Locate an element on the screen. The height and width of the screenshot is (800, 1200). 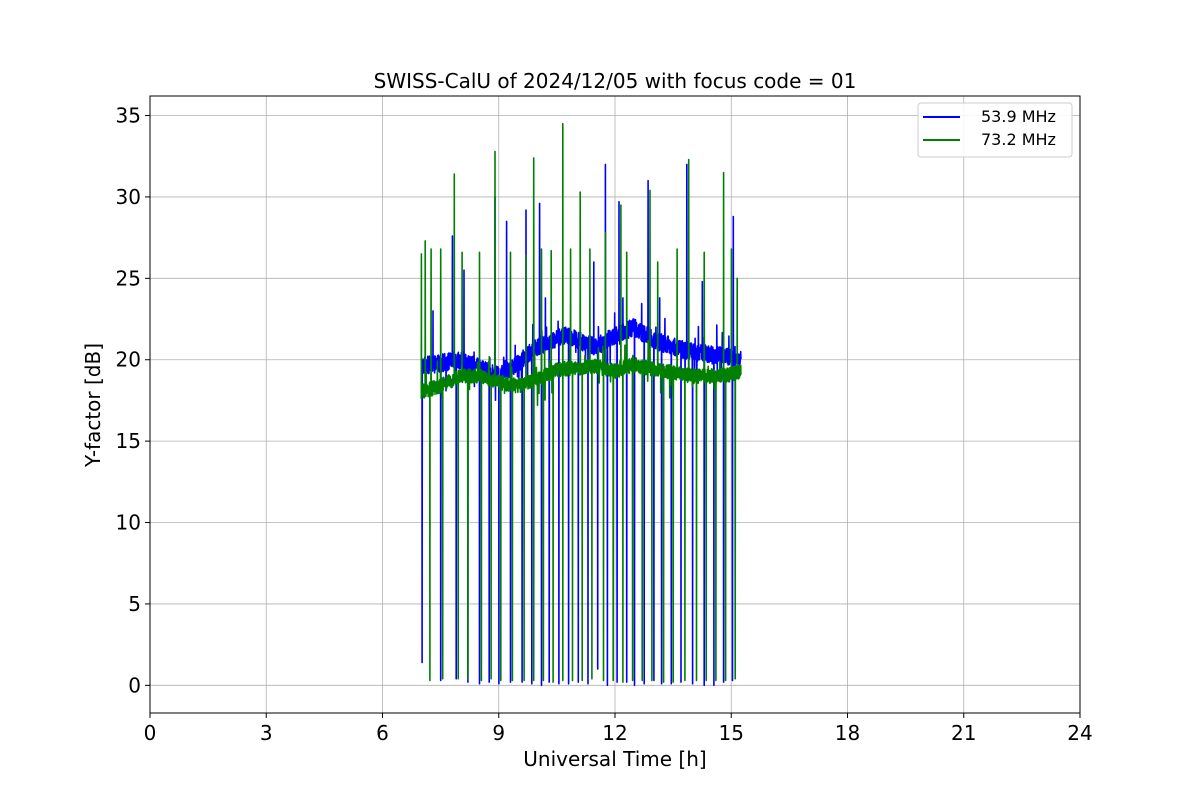
x-tick-label: 9 is located at coordinates (498, 733).